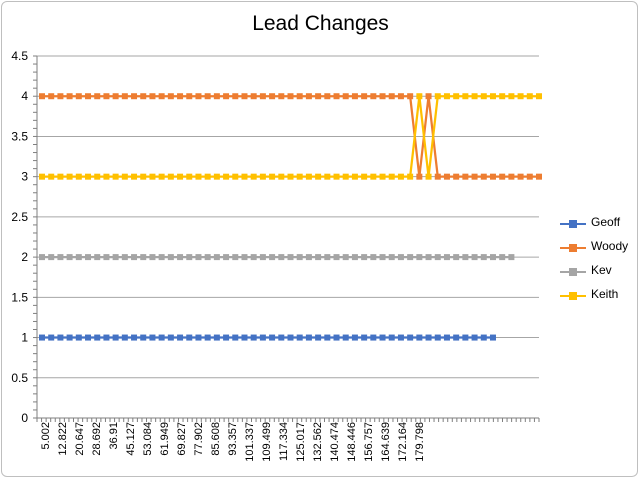  What do you see at coordinates (420, 442) in the screenshot?
I see `x-tick-label: 179.798` at bounding box center [420, 442].